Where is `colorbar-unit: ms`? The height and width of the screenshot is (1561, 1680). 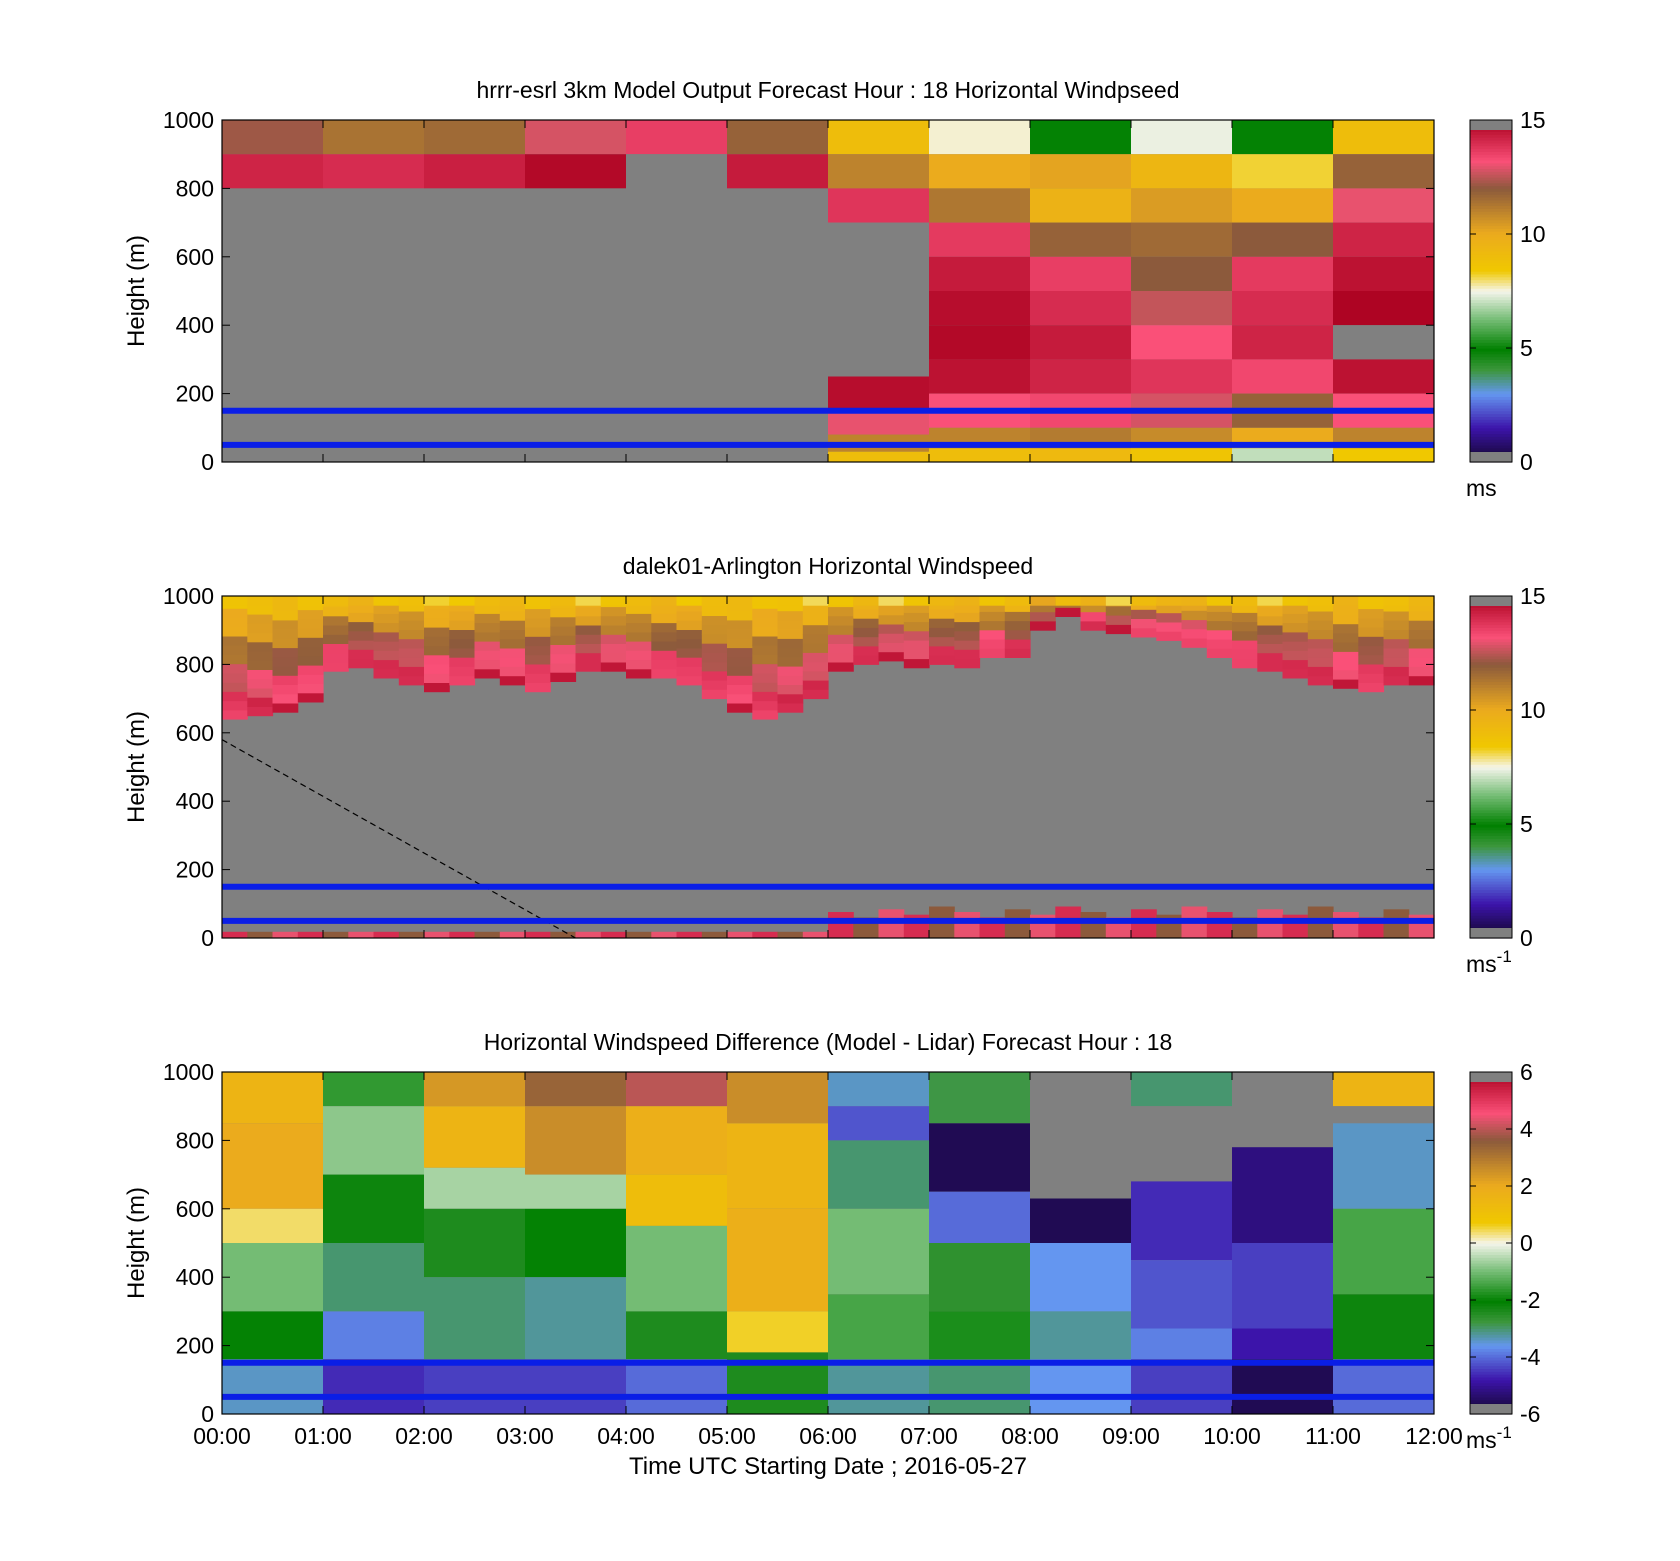
colorbar-unit: ms is located at coordinates (1481, 488).